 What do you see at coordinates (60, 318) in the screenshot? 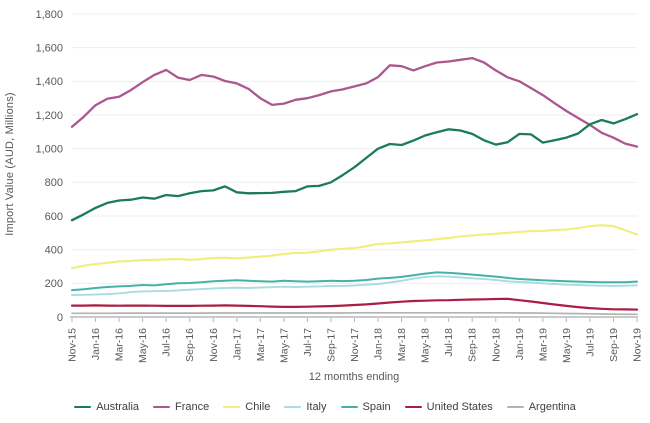
I see `y-axis-tick-label: 0` at bounding box center [60, 318].